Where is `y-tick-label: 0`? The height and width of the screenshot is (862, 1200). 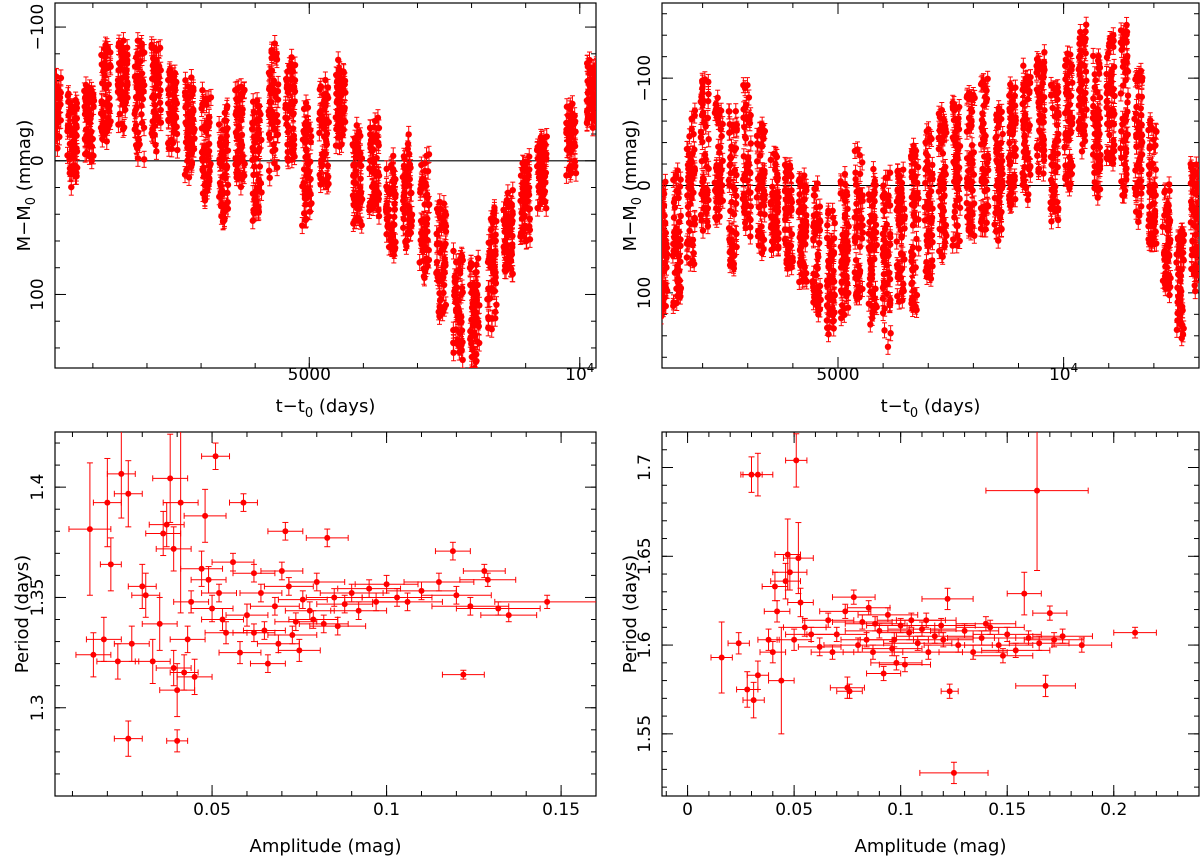
y-tick-label: 0 is located at coordinates (38, 160).